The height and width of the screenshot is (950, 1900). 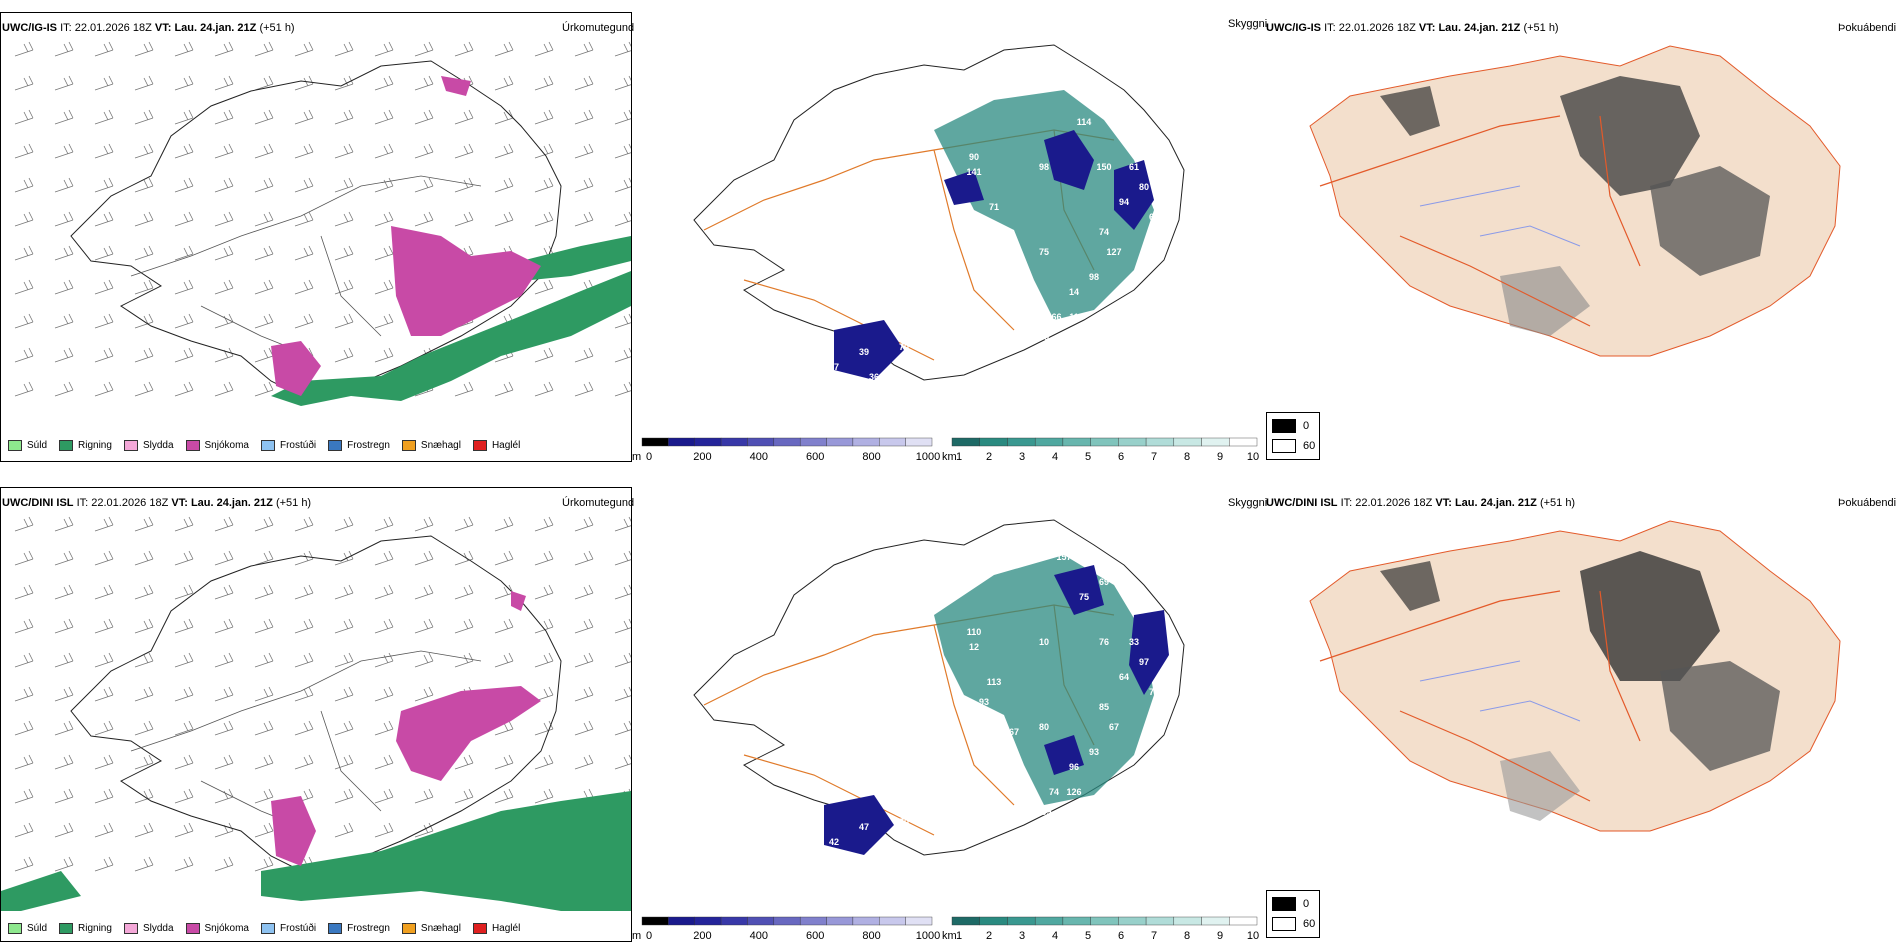 What do you see at coordinates (1104, 931) in the screenshot?
I see `visibility-scale-2: km 1 2 3 4 5 6 7 8 9 10` at bounding box center [1104, 931].